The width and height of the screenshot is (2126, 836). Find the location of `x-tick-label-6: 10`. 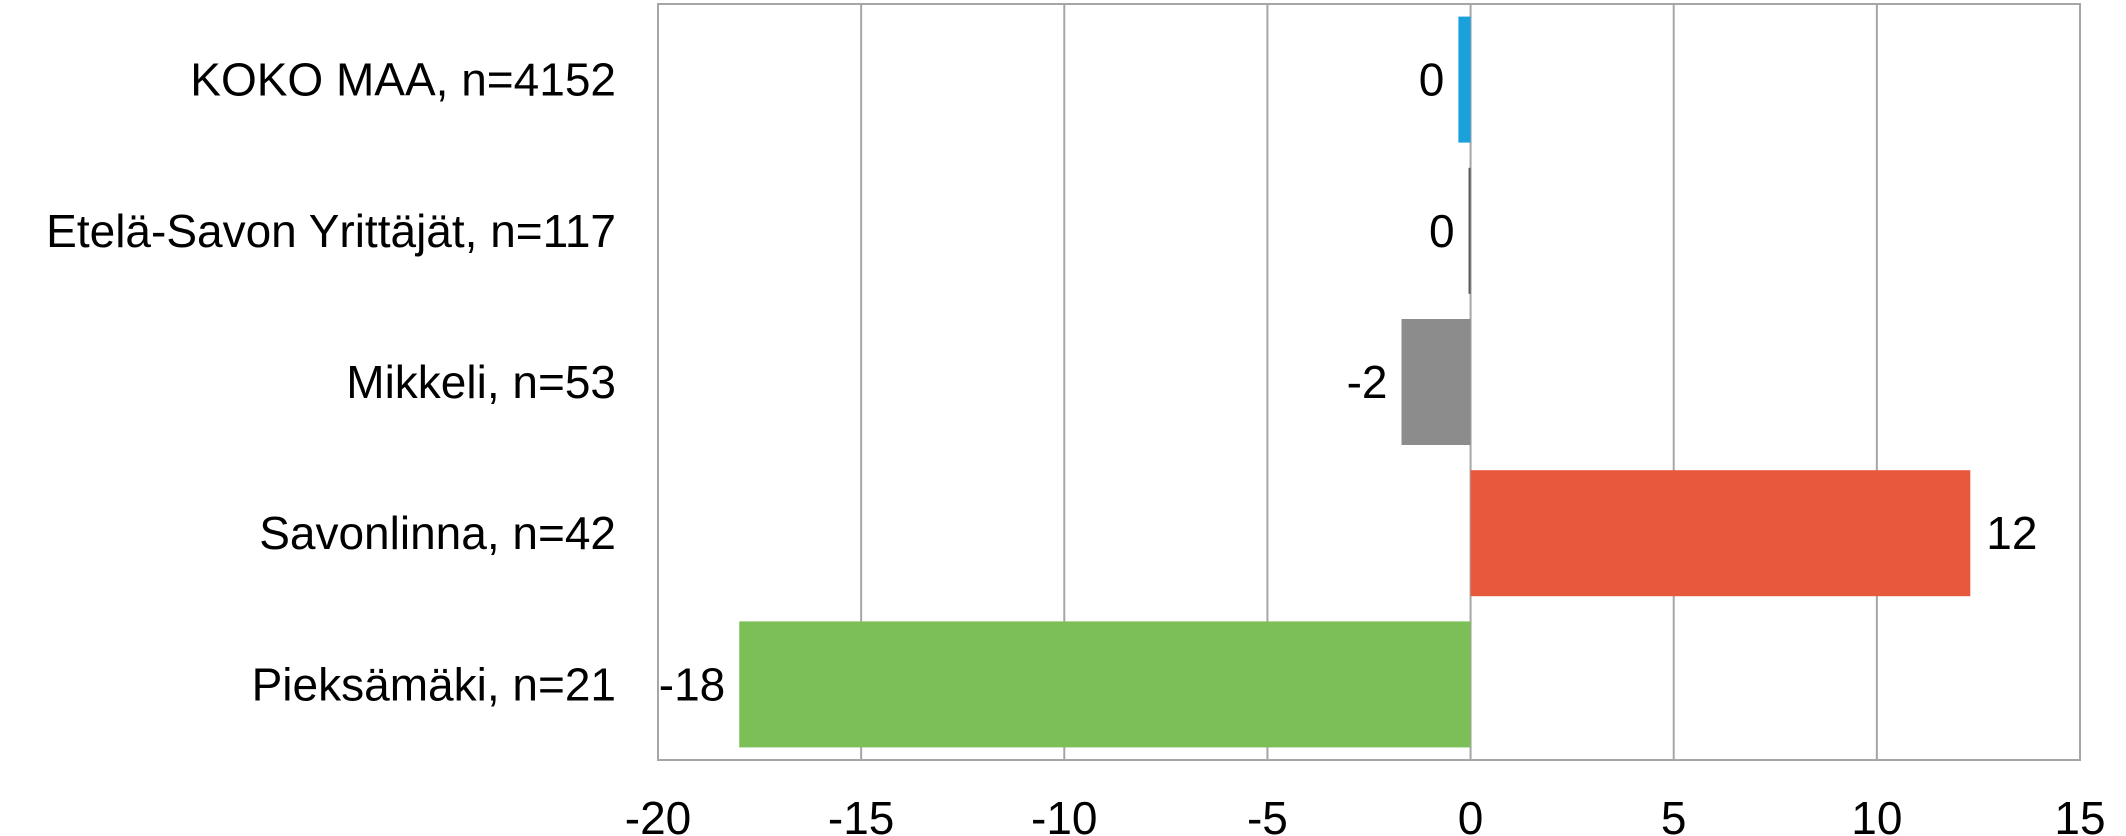

x-tick-label-6: 10 is located at coordinates (1876, 814).